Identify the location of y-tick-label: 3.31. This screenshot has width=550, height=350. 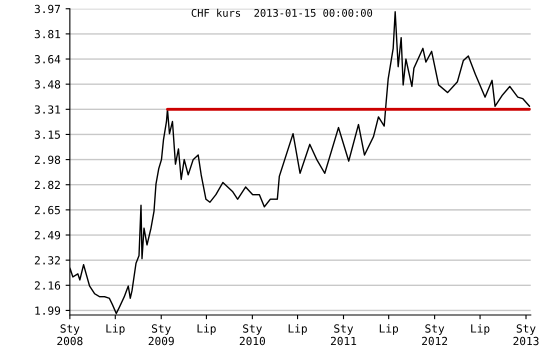
(47, 109).